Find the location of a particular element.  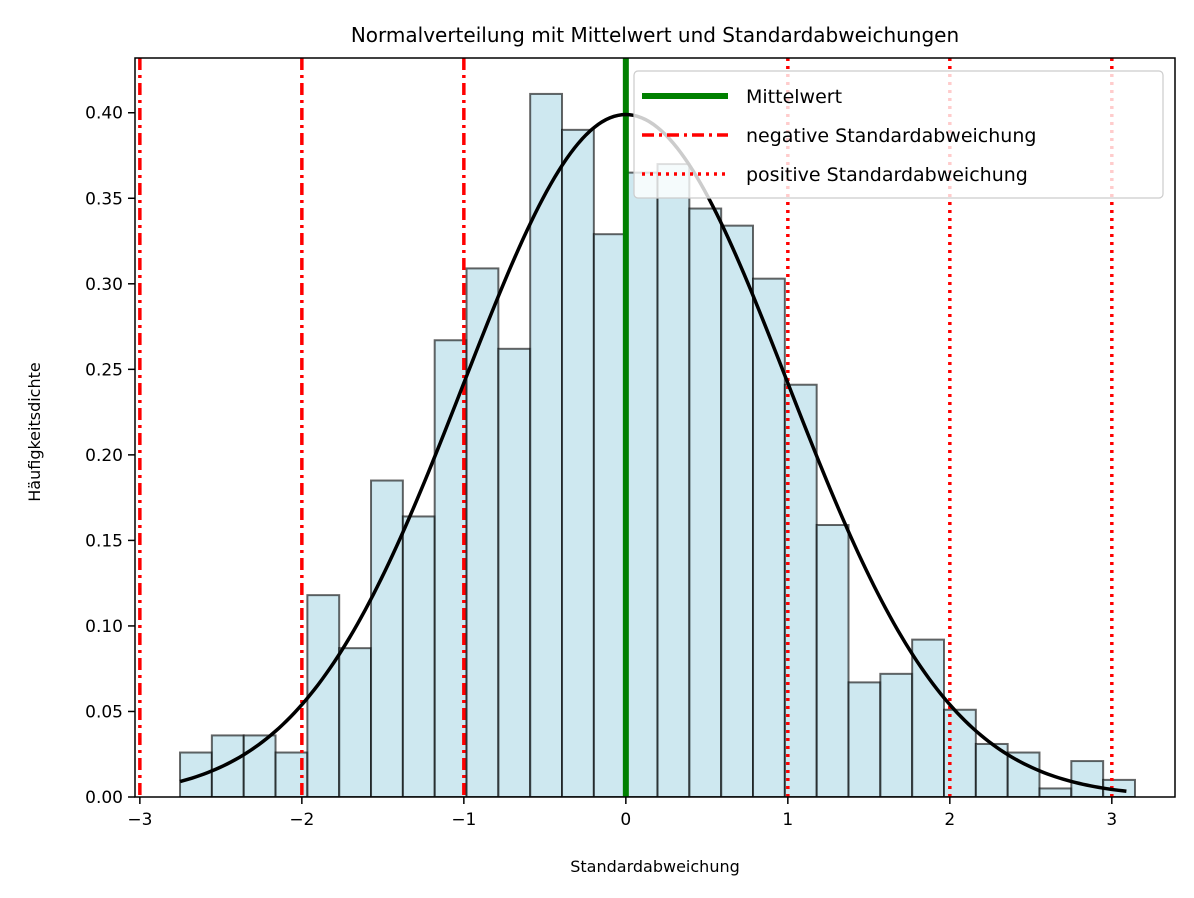

y-tick-label: 0.15 is located at coordinates (104, 541).